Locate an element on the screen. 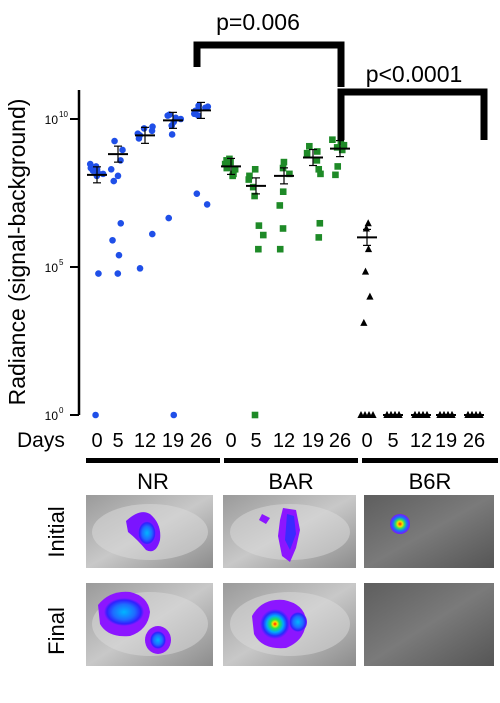  image-initial-b6r is located at coordinates (429, 531).